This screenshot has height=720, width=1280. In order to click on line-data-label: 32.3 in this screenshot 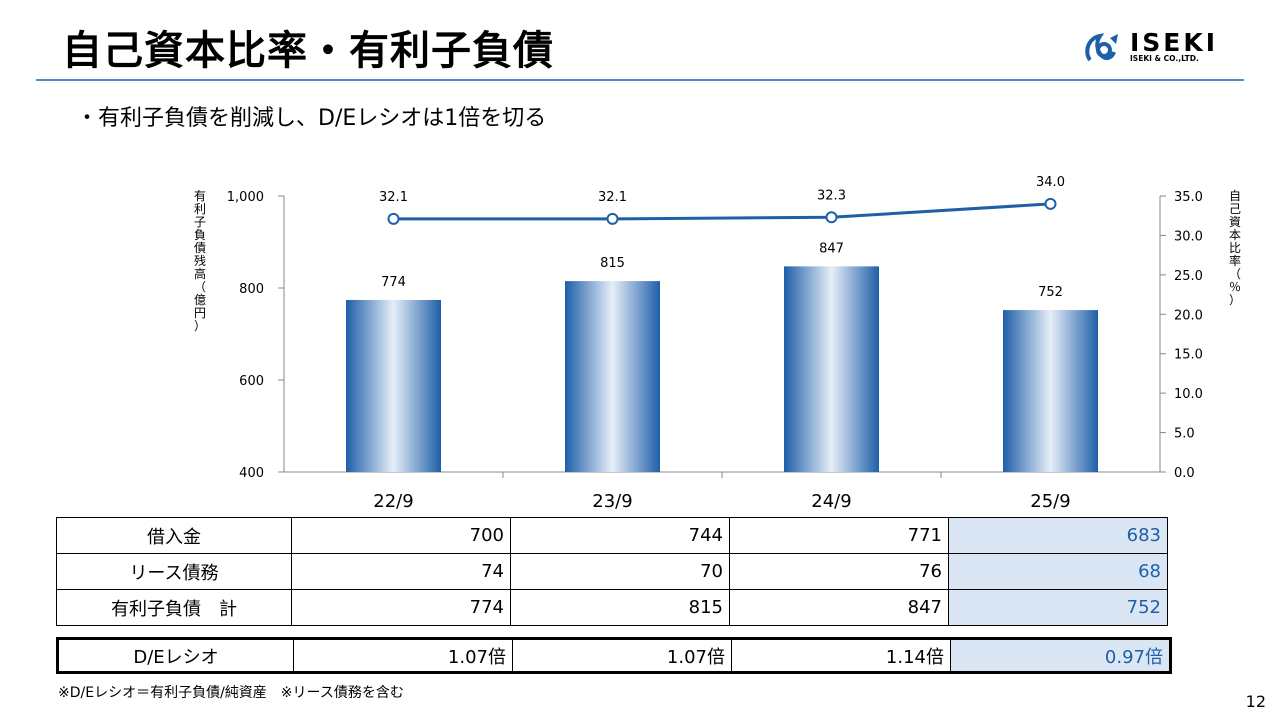, I will do `click(831, 195)`.